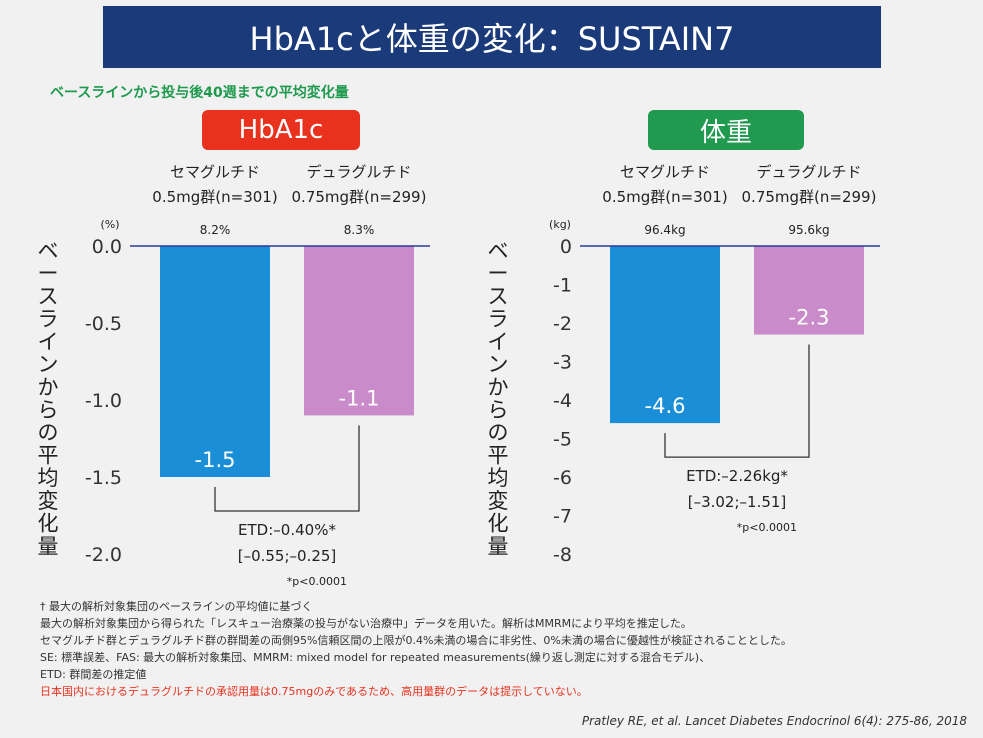 The image size is (983, 738). I want to click on y-tick-label: -3, so click(562, 363).